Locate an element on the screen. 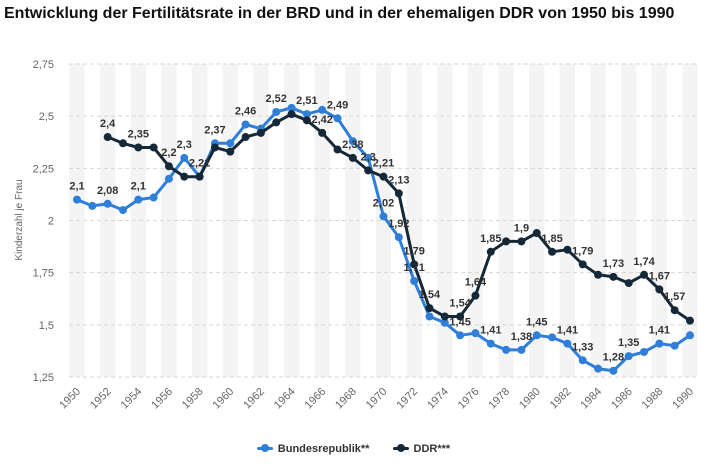  data-label: 2,51 is located at coordinates (306, 101).